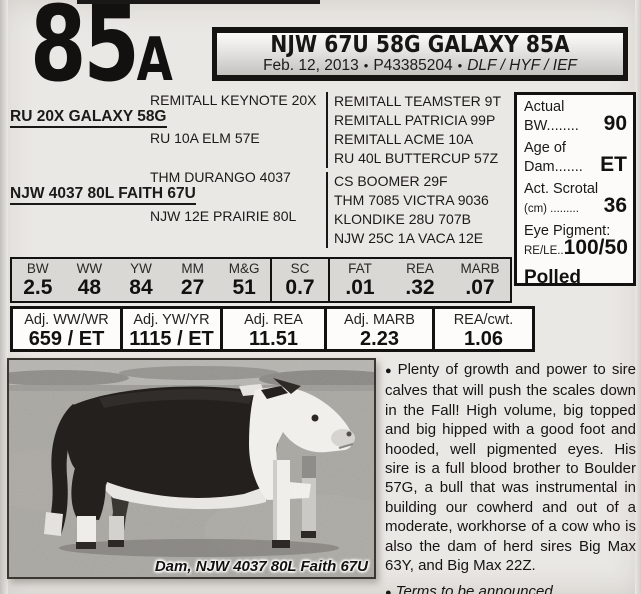  I want to click on sire-sire: REMITALL KEYNOTE 20X, so click(233, 100).